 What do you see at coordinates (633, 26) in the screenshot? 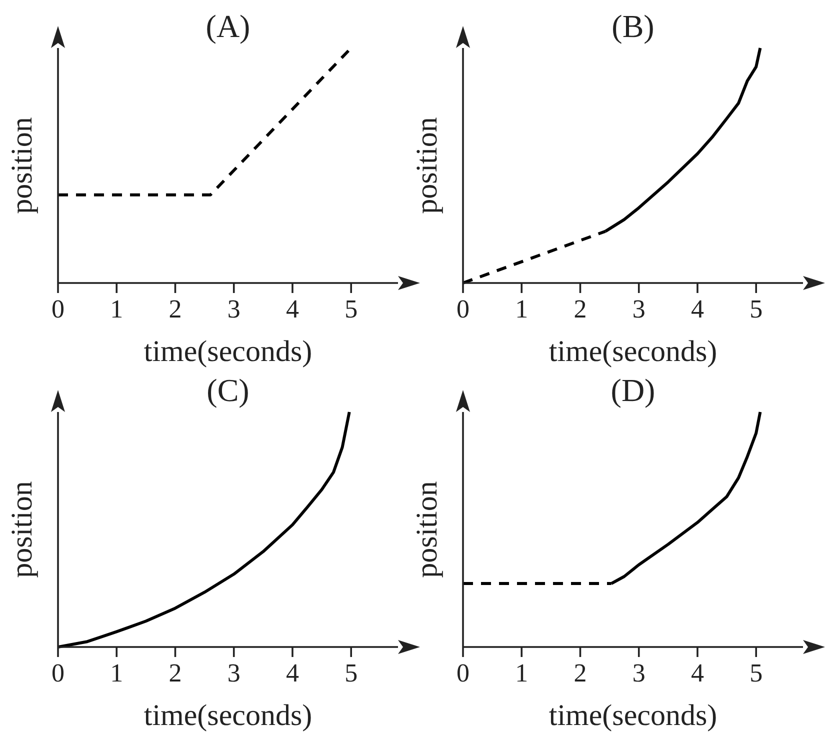
I see `chart-title: (B)` at bounding box center [633, 26].